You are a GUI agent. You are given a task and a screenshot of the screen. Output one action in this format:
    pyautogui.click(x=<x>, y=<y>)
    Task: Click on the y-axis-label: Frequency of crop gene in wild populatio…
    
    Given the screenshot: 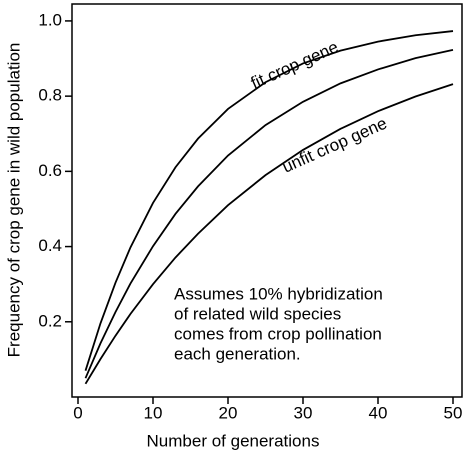 What is the action you would take?
    pyautogui.click(x=13, y=200)
    